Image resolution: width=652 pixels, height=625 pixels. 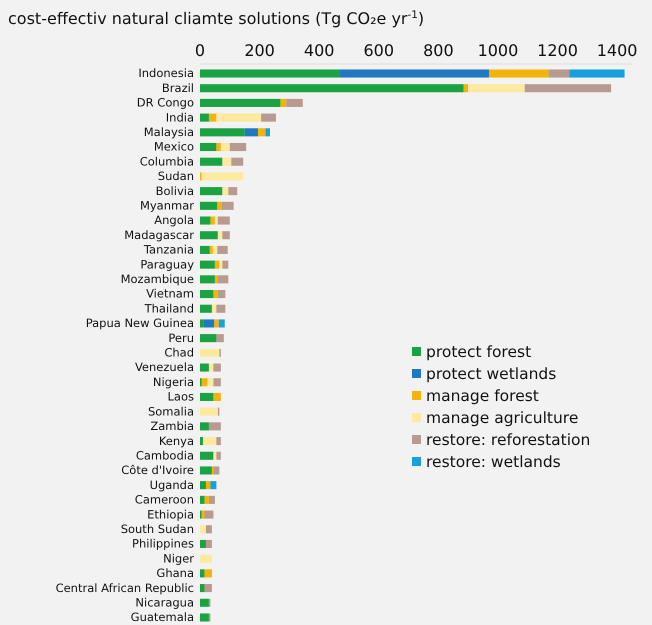 What do you see at coordinates (157, 279) in the screenshot?
I see `y-tick-label: Mozambique` at bounding box center [157, 279].